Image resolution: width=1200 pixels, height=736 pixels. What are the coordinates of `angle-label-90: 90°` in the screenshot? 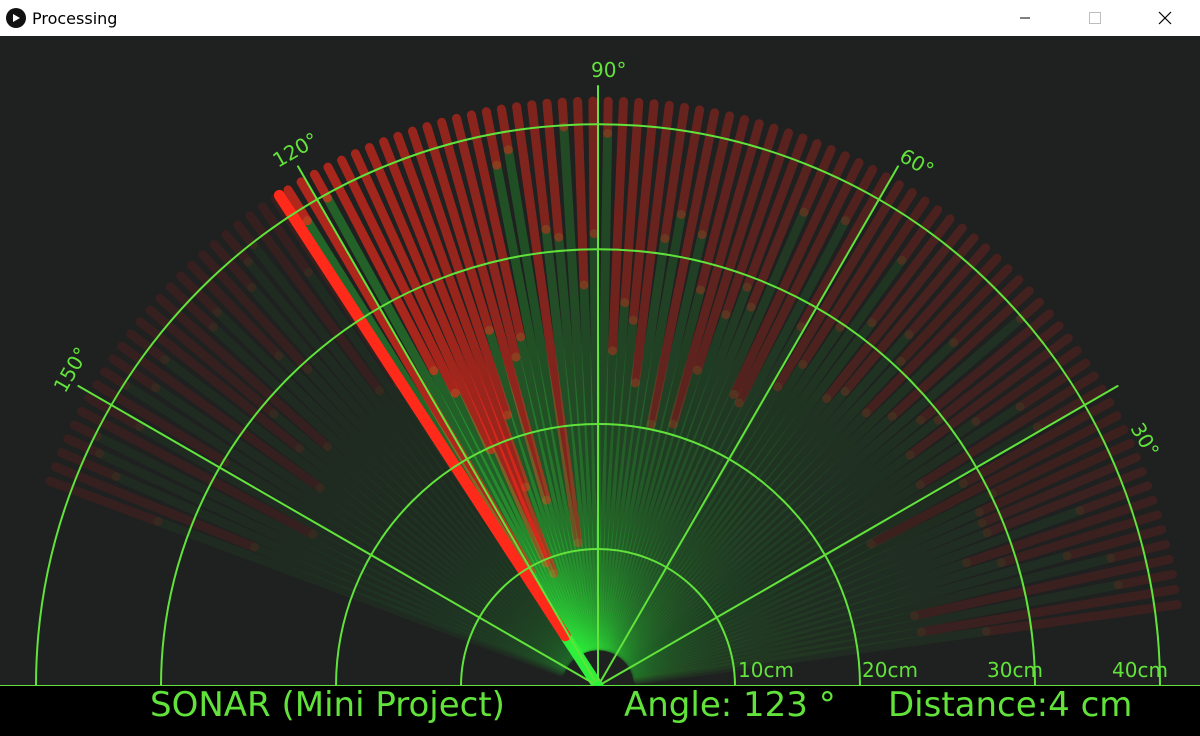 It's located at (608, 70).